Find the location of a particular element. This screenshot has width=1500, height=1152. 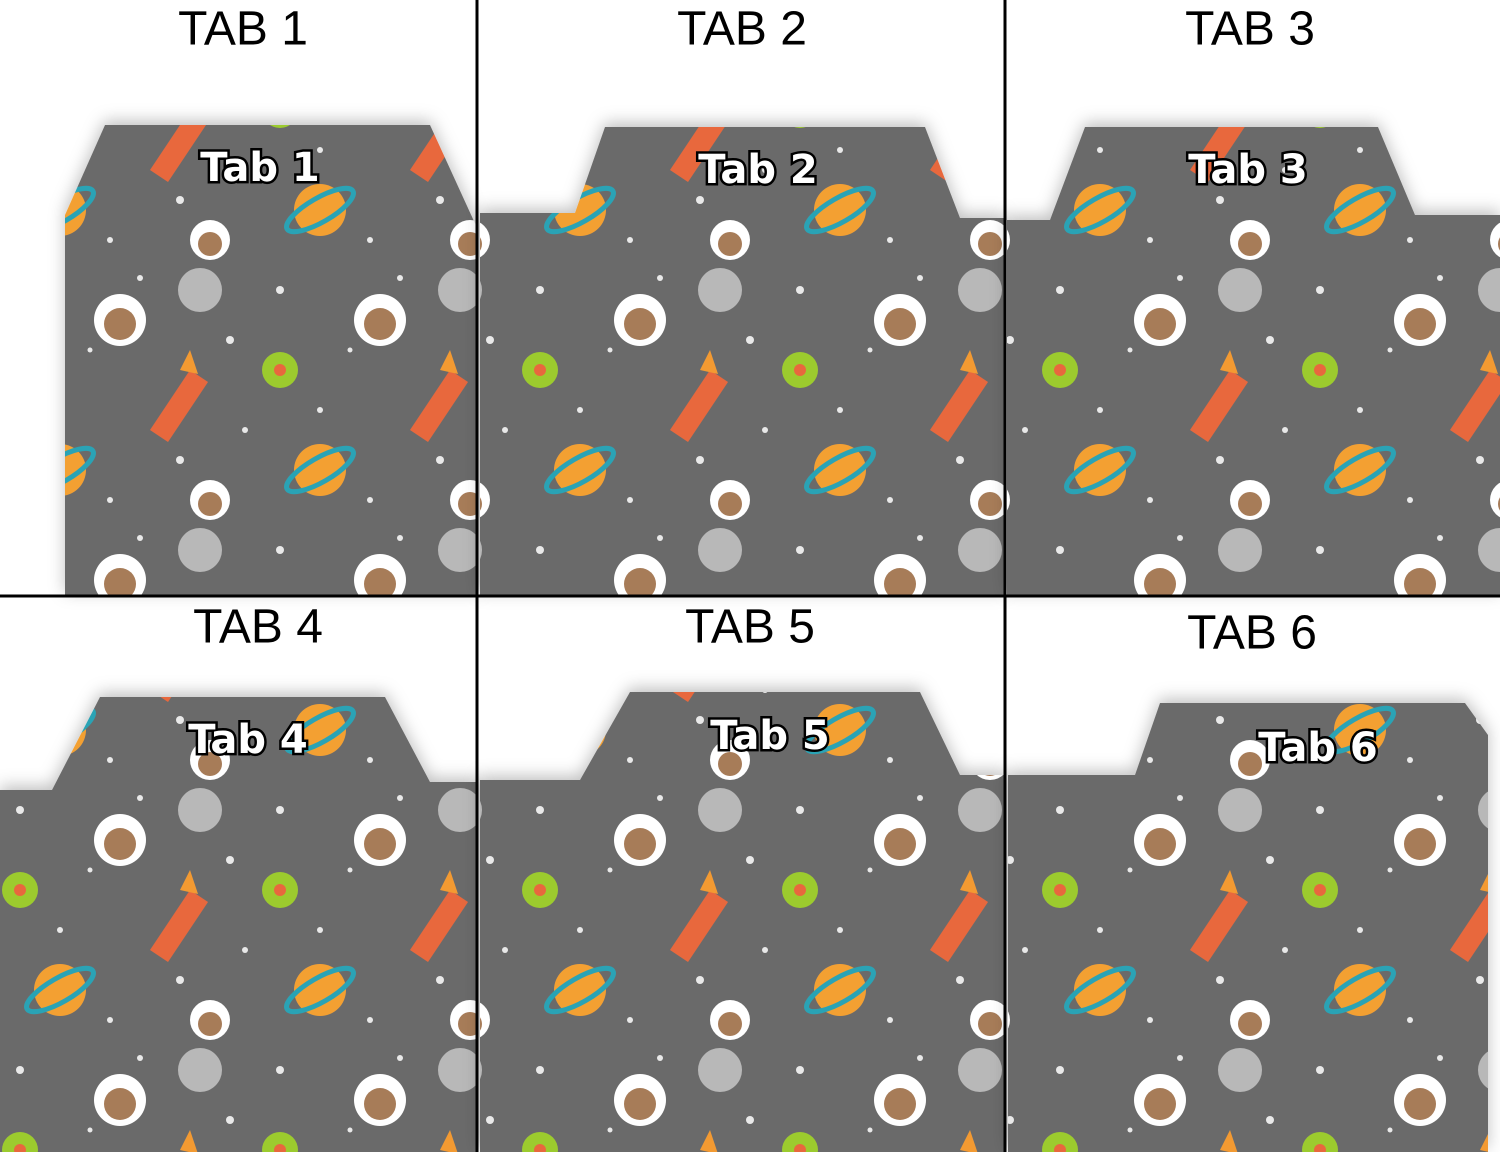

tab-label: Tab 3 is located at coordinates (1248, 170).